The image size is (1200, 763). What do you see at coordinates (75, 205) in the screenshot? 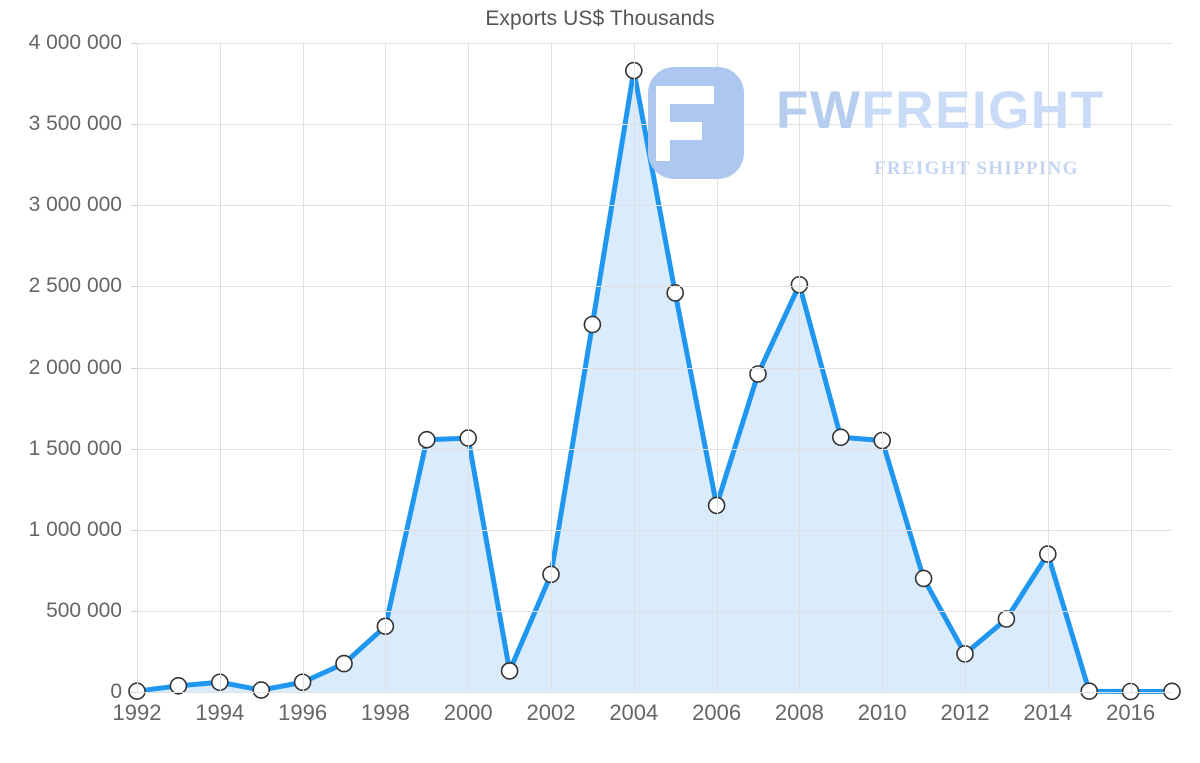
I see `y-axis-tick-label: 3 000 000` at bounding box center [75, 205].